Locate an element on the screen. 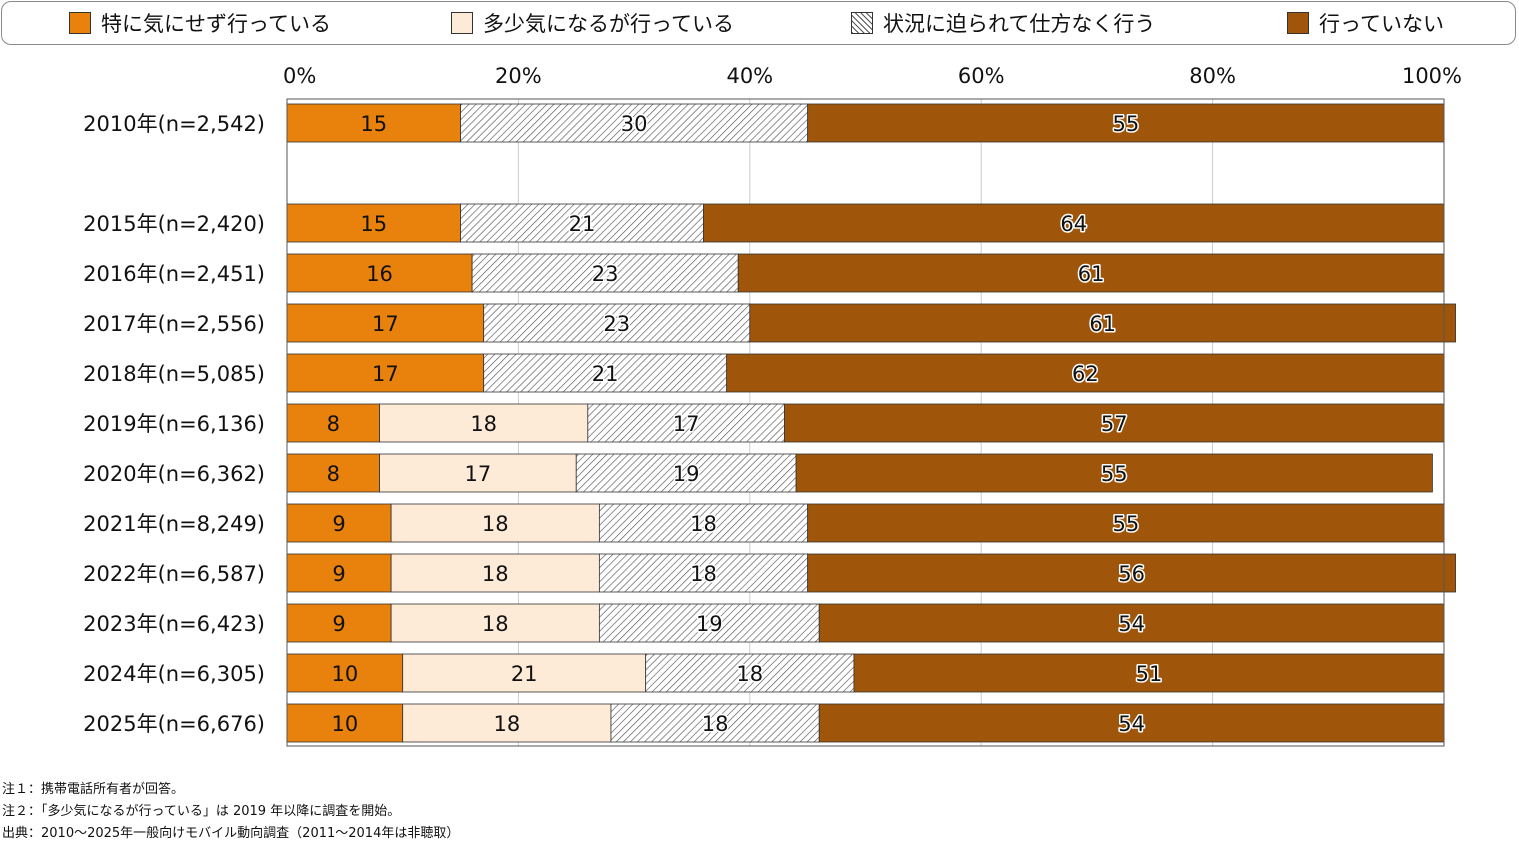 This screenshot has height=849, width=1519. x-tick-label: 40% is located at coordinates (749, 76).